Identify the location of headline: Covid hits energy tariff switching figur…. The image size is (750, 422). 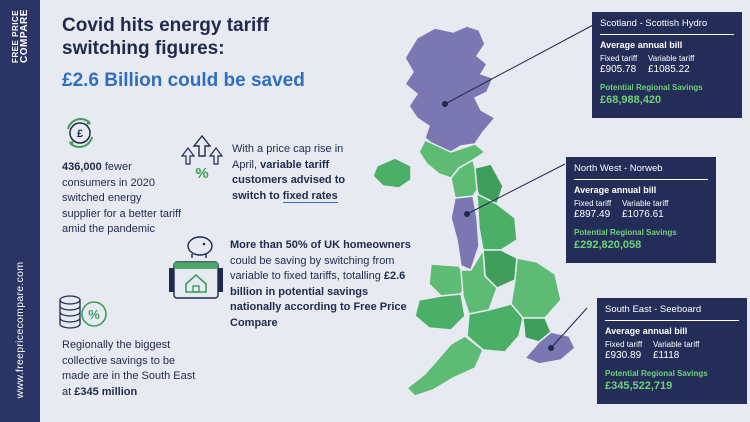
(212, 53).